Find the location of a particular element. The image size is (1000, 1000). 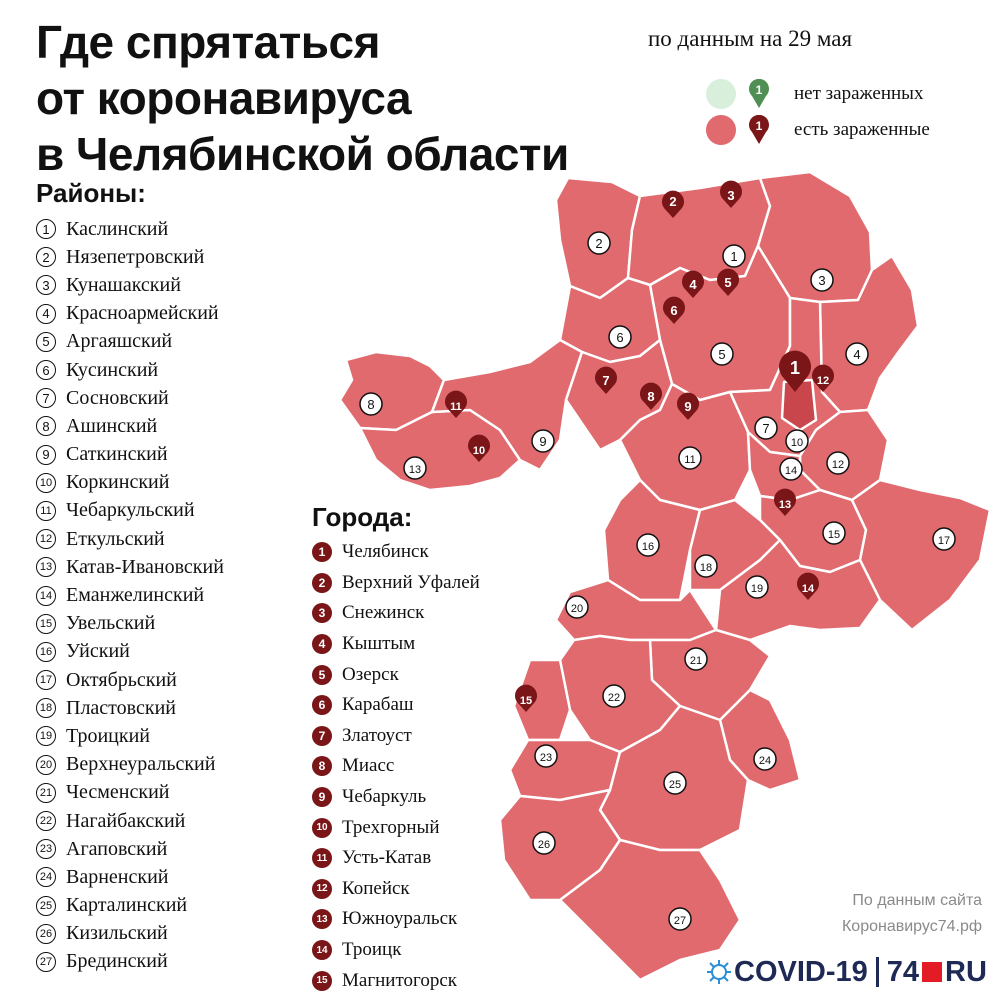

district-number: 10 is located at coordinates (46, 482).